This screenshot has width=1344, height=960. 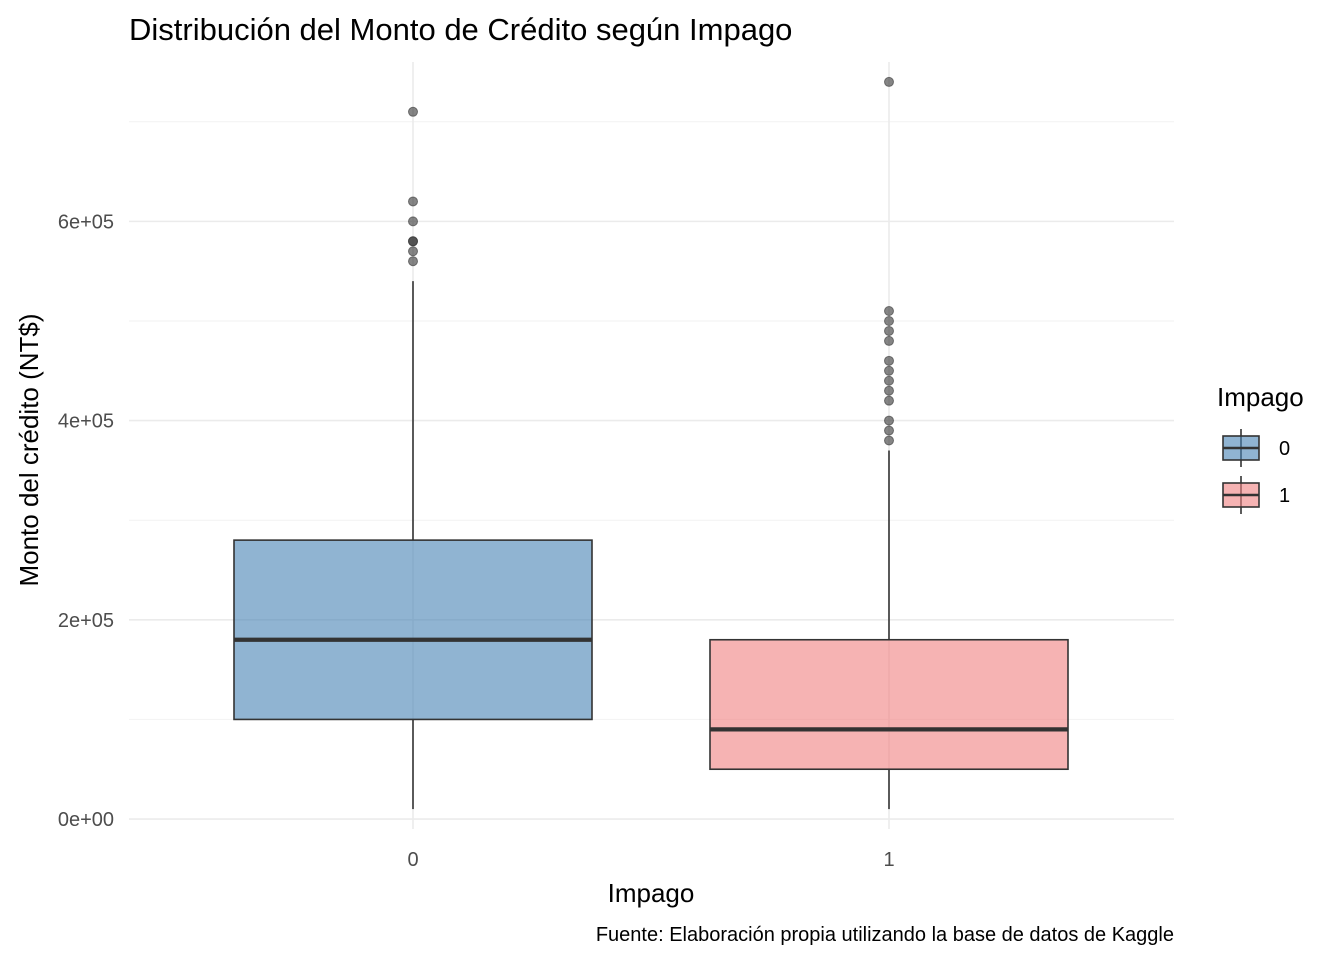 What do you see at coordinates (86, 521) in the screenshot?
I see `y-axis-tick-labels: 0e+00 2e+05 4e+05 6e+05` at bounding box center [86, 521].